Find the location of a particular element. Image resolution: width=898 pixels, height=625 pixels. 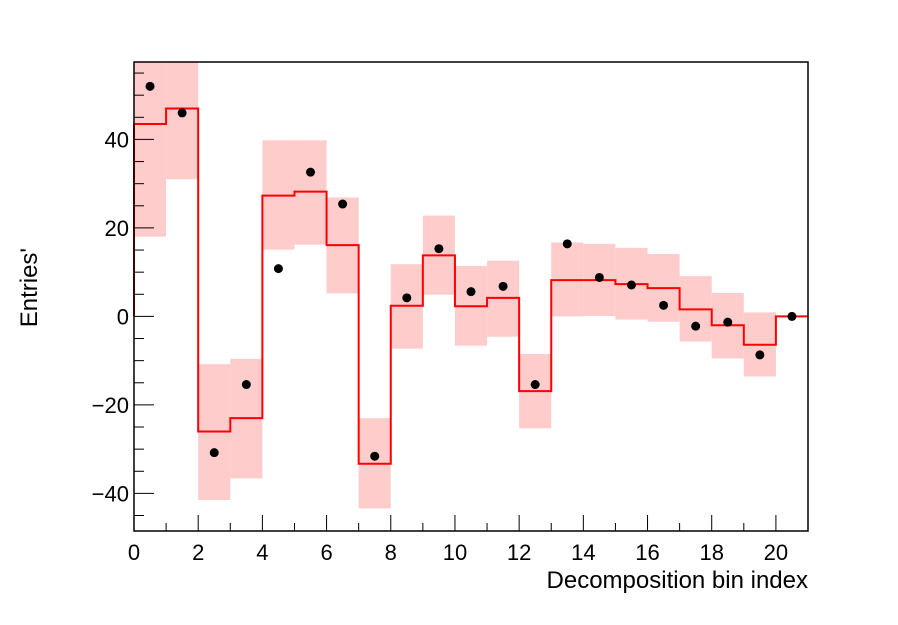

y-tick-label: 0 is located at coordinates (123, 316).